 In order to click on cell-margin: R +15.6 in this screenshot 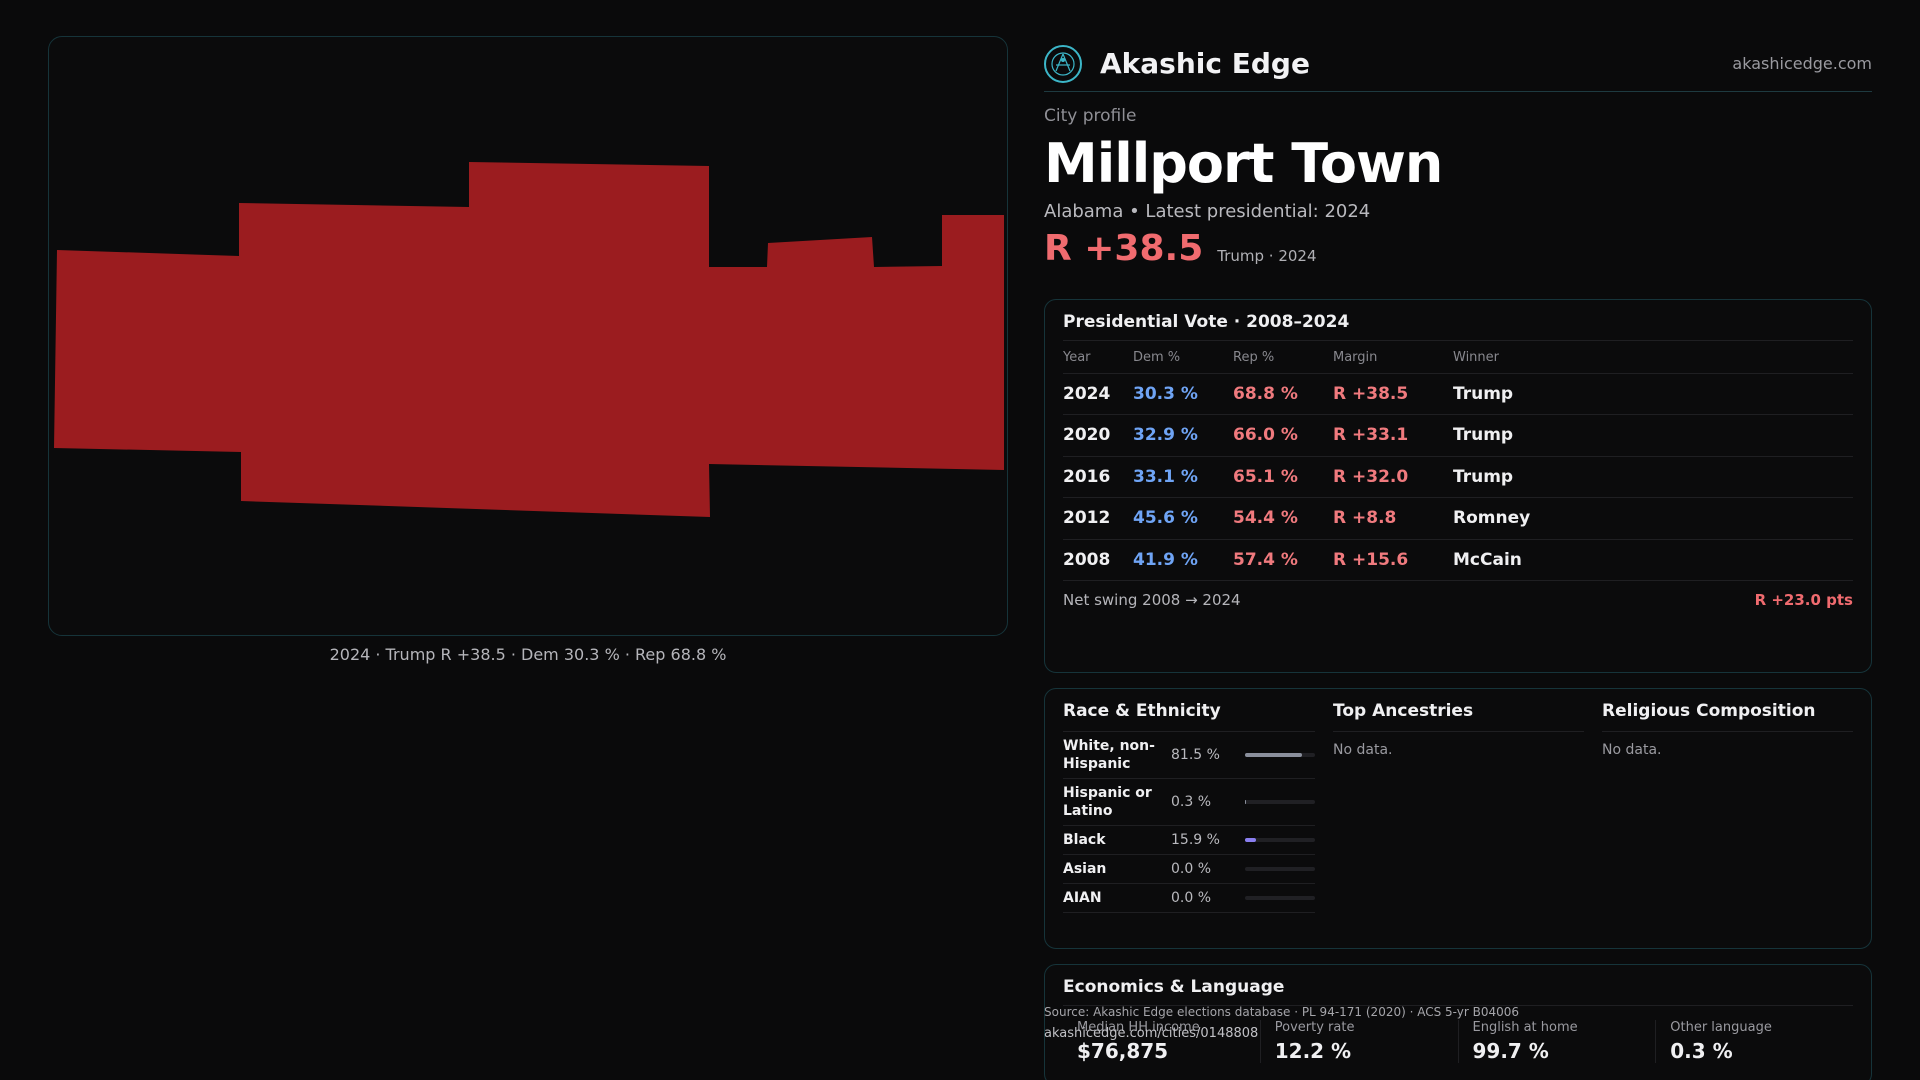, I will do `click(1393, 560)`.